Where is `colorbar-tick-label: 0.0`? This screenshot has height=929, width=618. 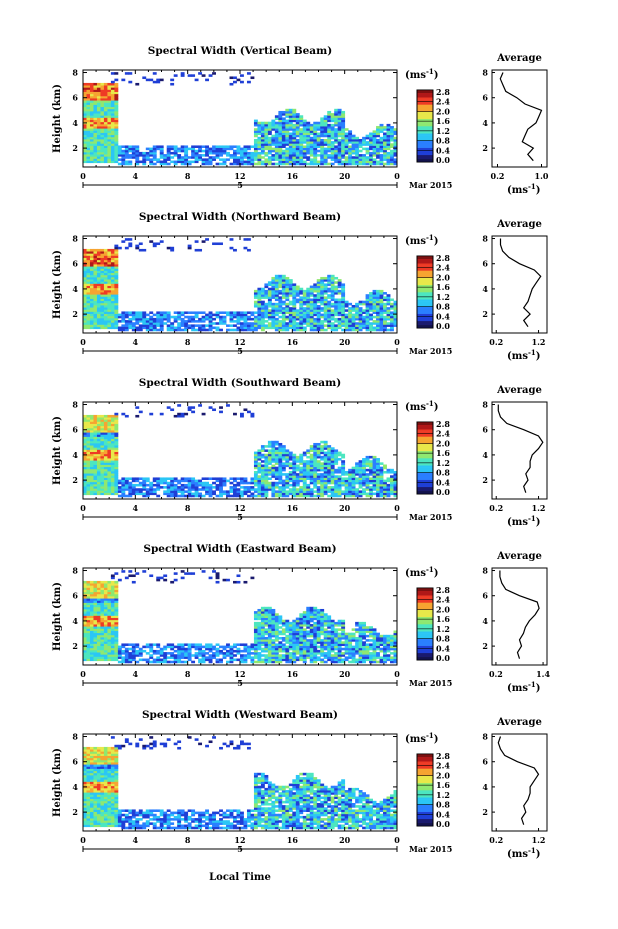 colorbar-tick-label: 0.0 is located at coordinates (443, 160).